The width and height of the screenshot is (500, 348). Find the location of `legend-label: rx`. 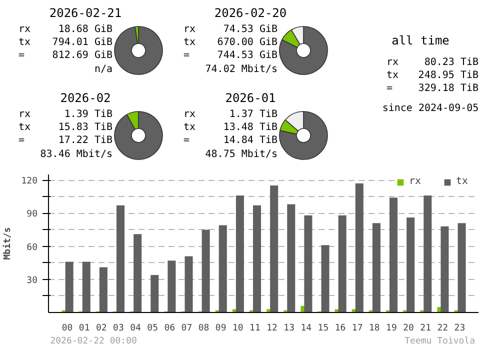

legend-label: rx is located at coordinates (415, 181).